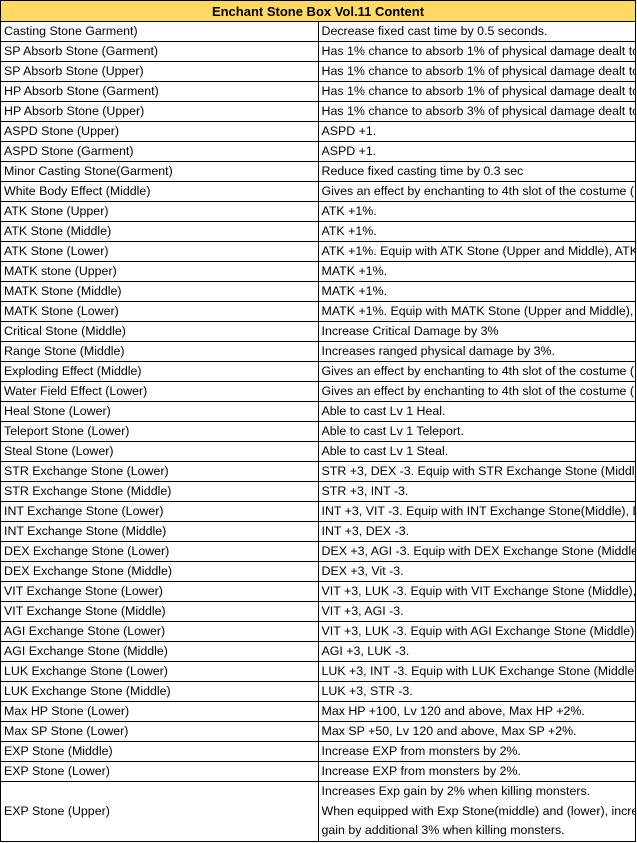 The image size is (637, 843). I want to click on stone-name-cell: DEX Exchange Stone (Lower), so click(159, 551).